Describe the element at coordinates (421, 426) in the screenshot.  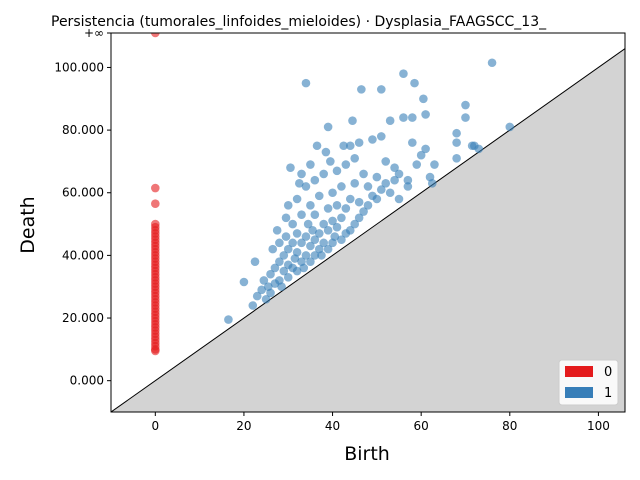
I see `x-tick-label: 60` at that location.